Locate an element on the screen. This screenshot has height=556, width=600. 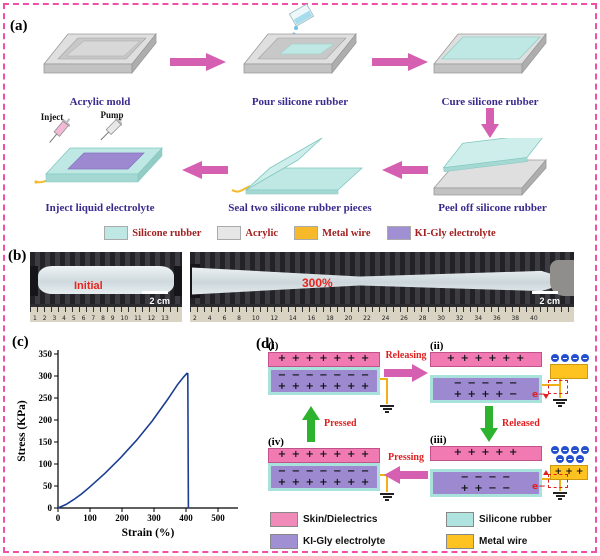
right-clamp is located at coordinates (178, 281).